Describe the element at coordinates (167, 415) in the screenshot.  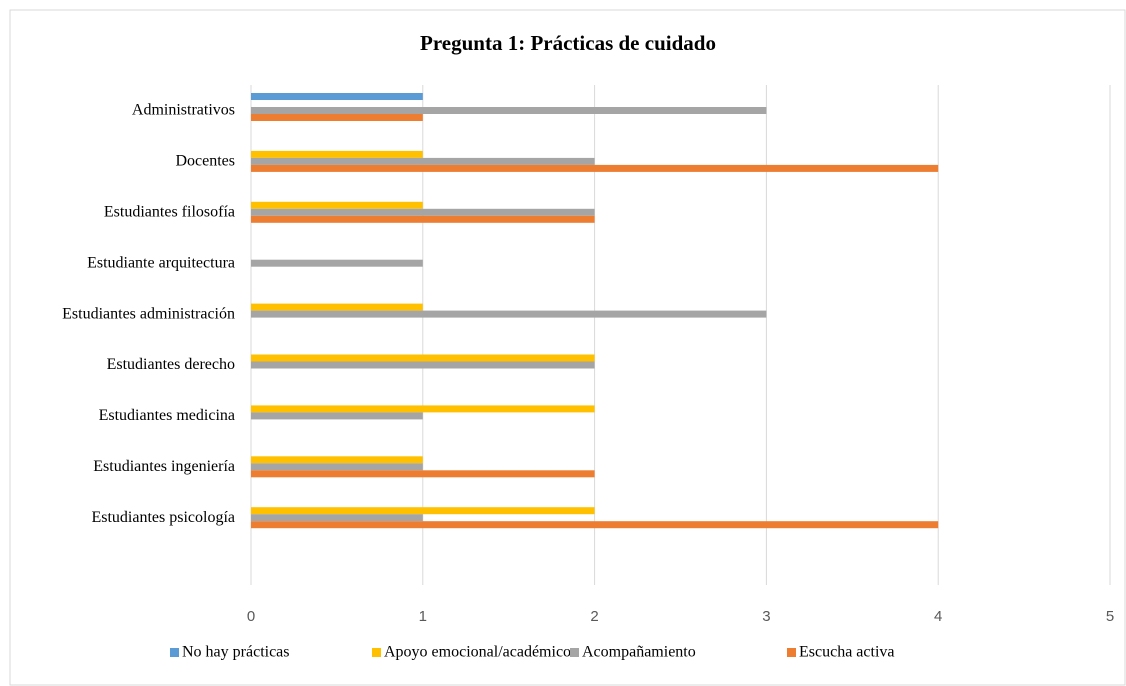
I see `y-tick-label: Estudiantes medicina` at that location.